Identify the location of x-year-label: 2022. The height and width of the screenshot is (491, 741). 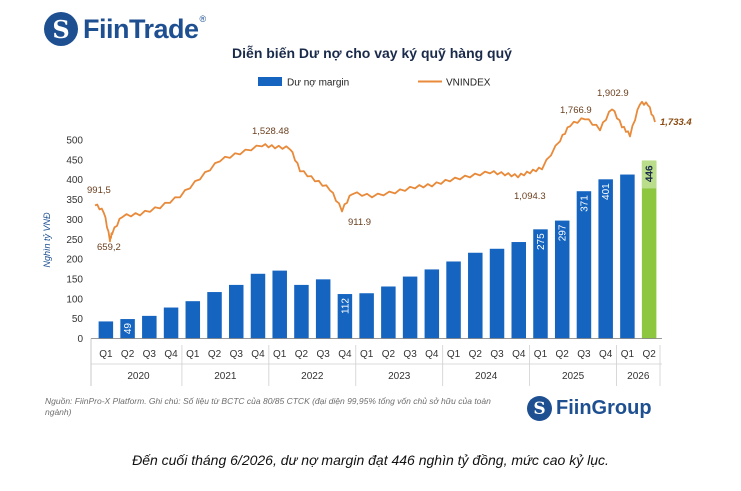
(312, 376).